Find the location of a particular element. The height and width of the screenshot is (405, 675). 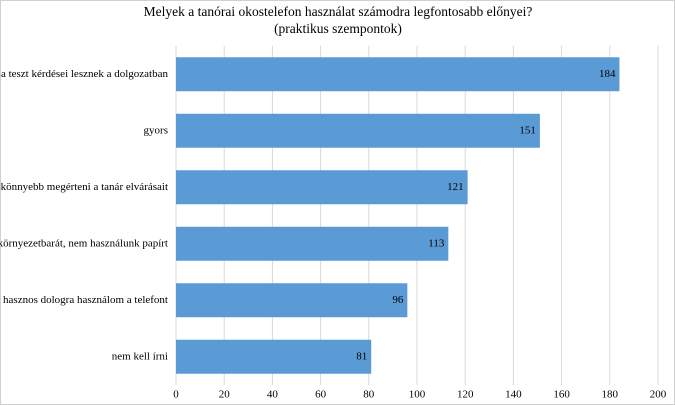

data-label: 96 is located at coordinates (398, 300).